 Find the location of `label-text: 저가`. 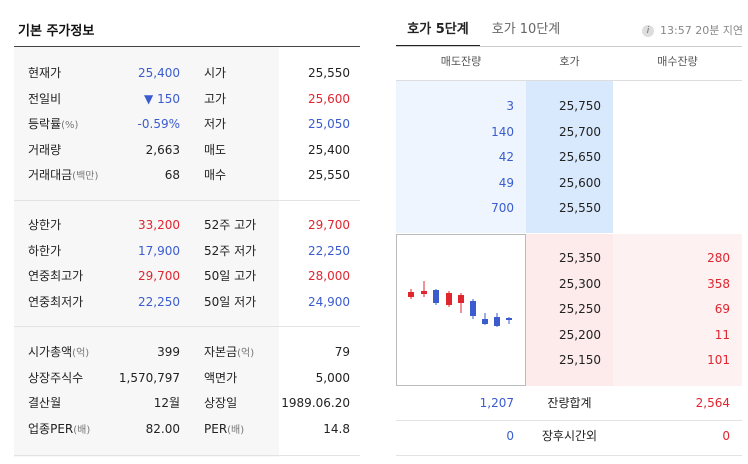

label-text: 저가 is located at coordinates (215, 124).